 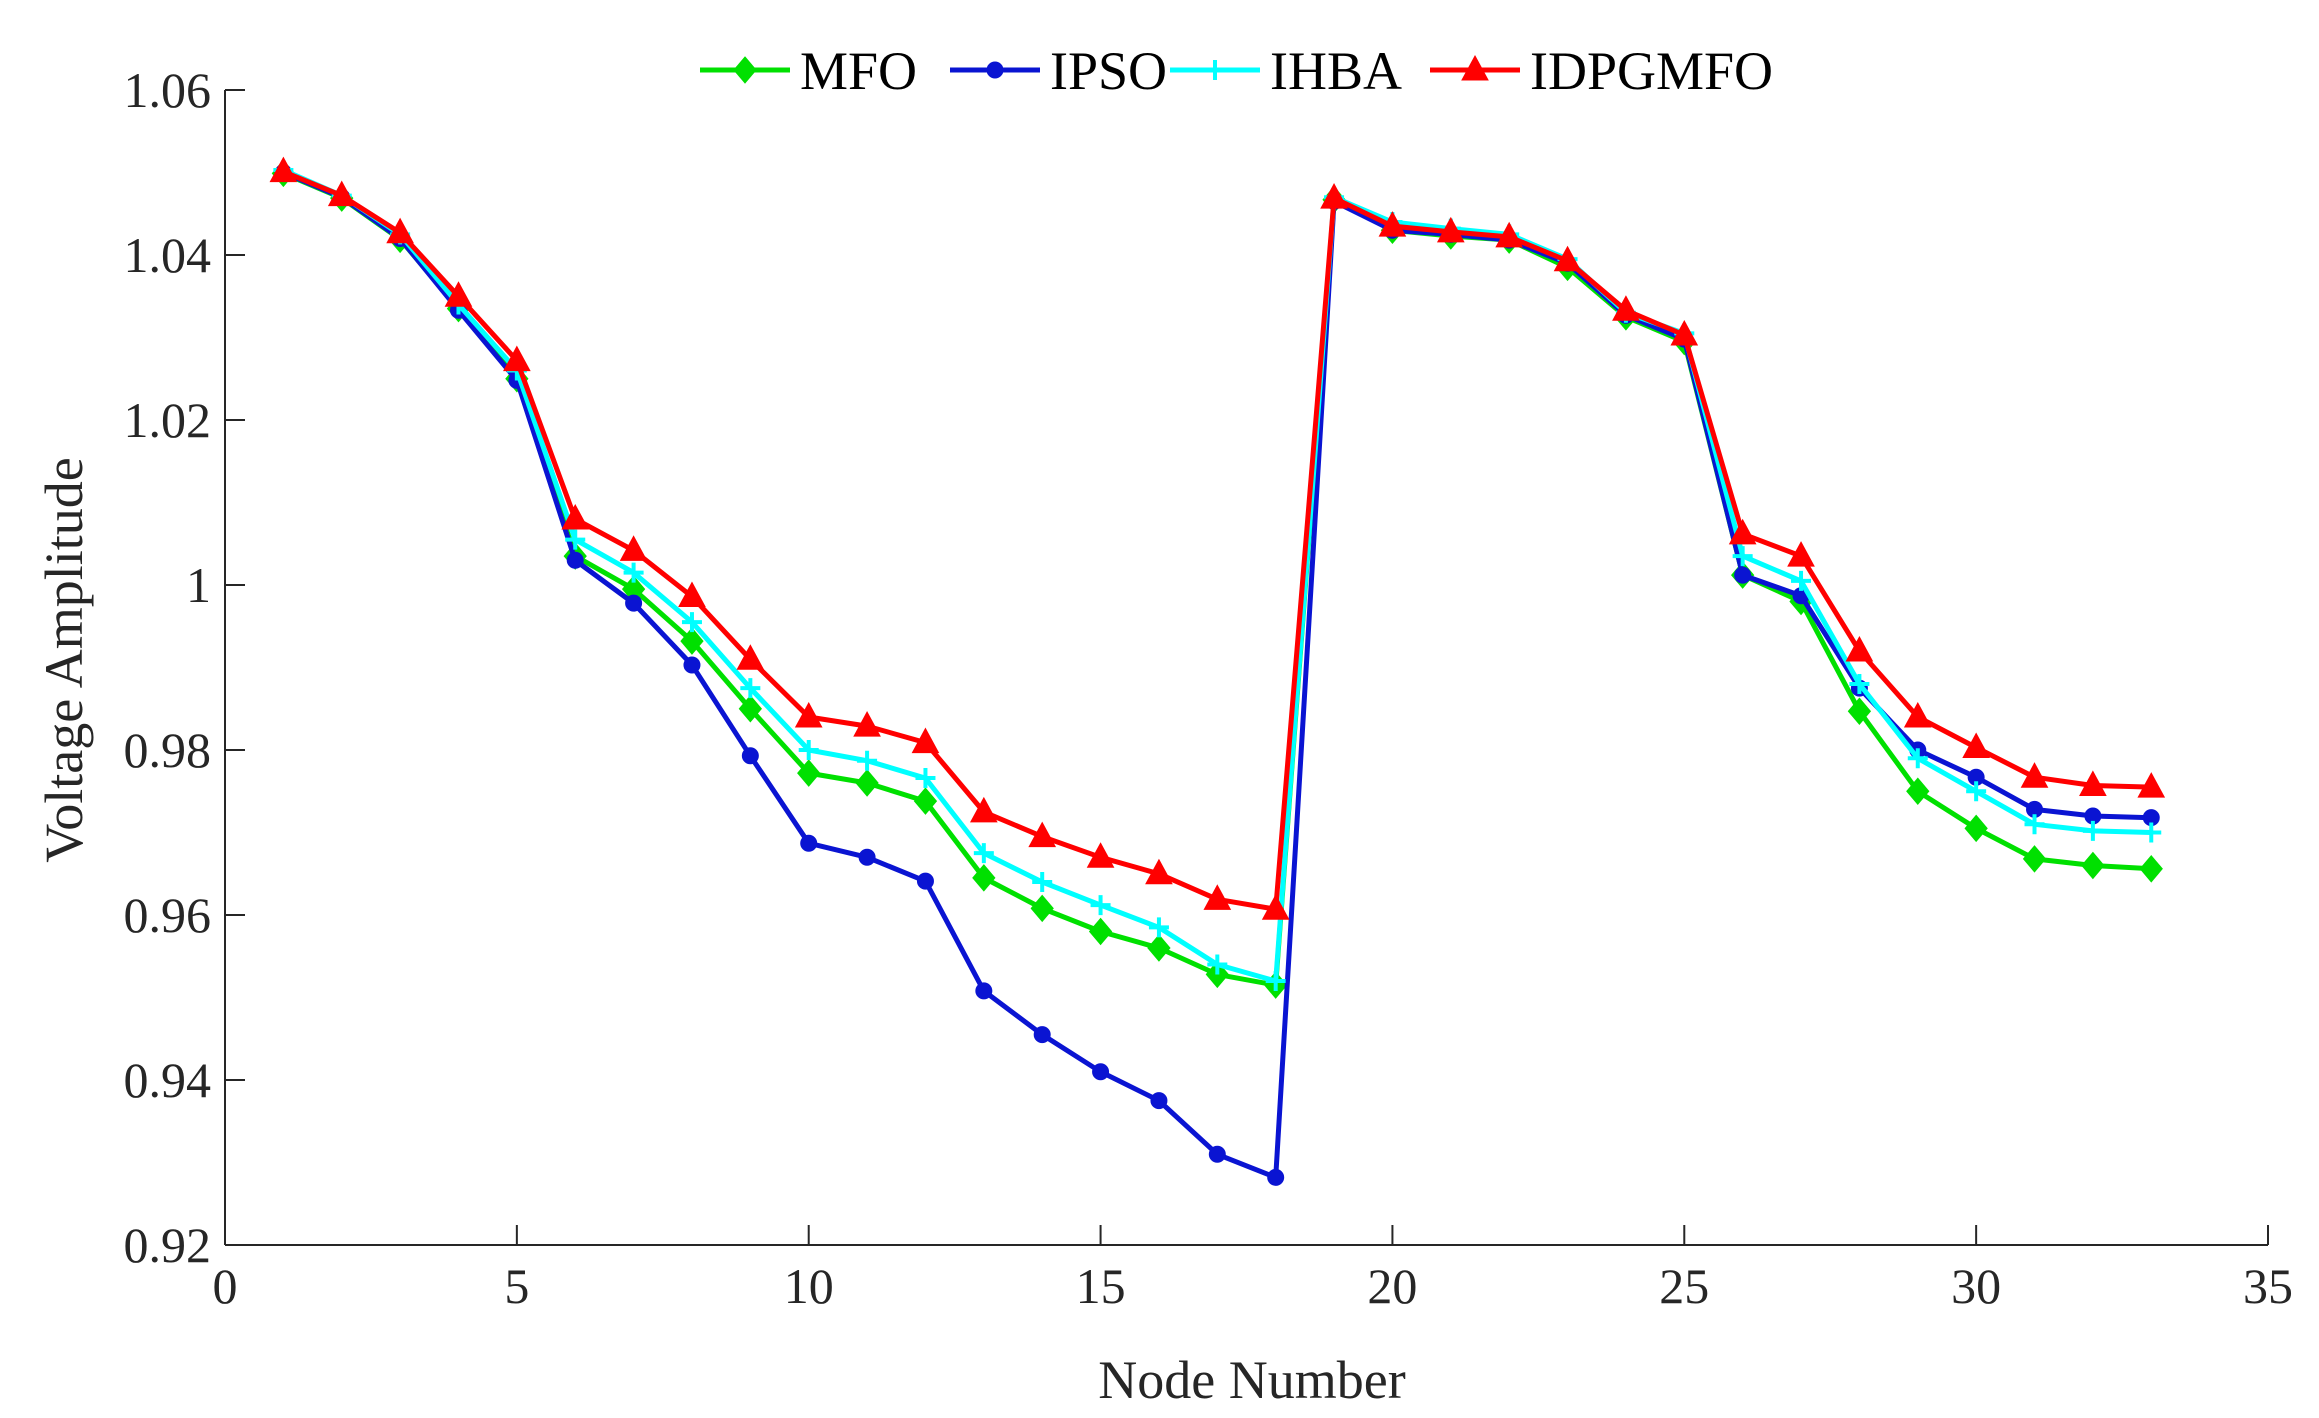 I want to click on y-tick-label: 1.02, so click(x=168, y=420).